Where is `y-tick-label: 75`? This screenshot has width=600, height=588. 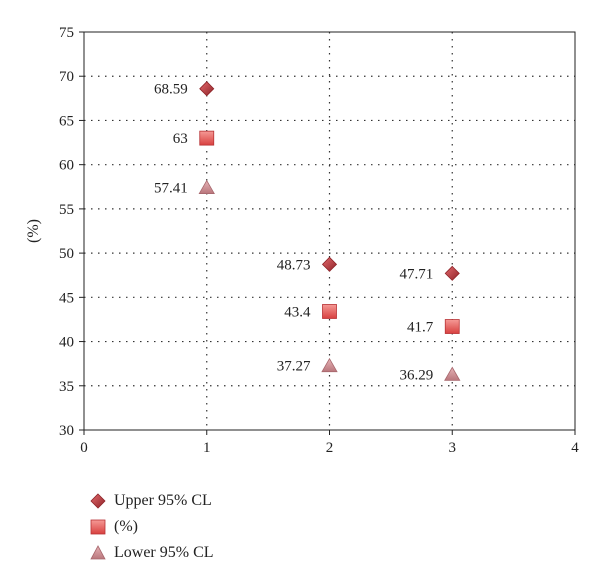 y-tick-label: 75 is located at coordinates (66, 33).